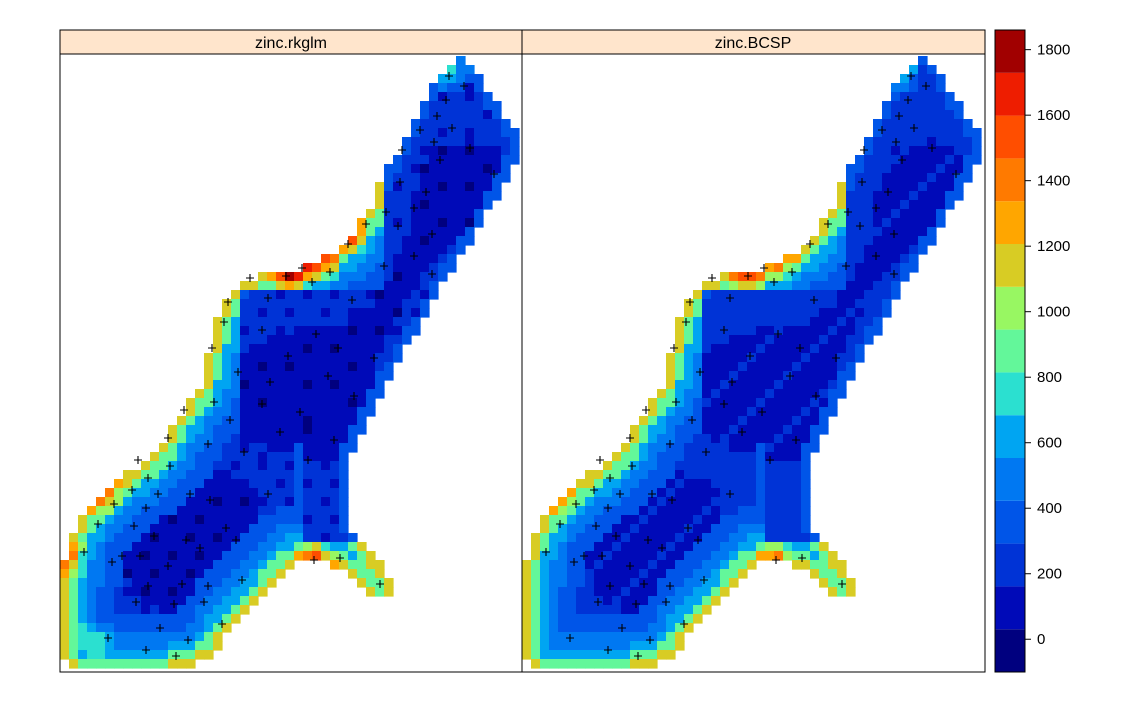 The image size is (1123, 702). What do you see at coordinates (1010, 265) in the screenshot?
I see `colorbar-band` at bounding box center [1010, 265].